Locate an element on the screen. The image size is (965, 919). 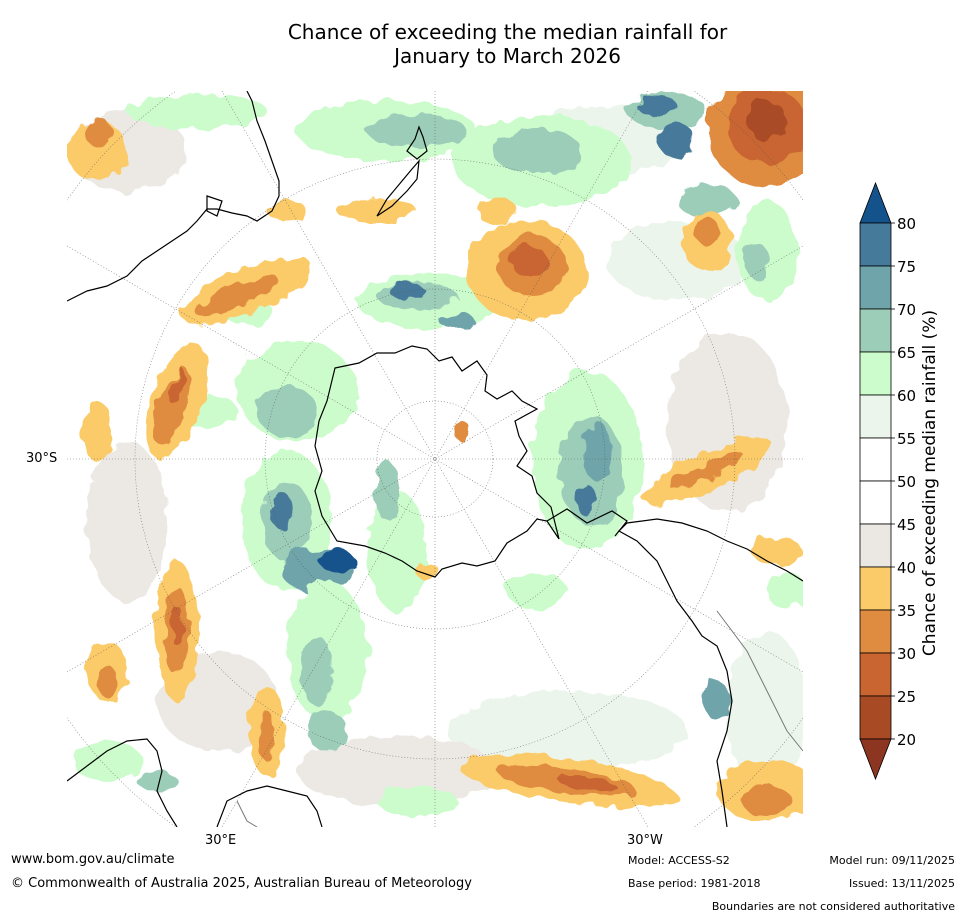
colorbar-tick-label: 75 is located at coordinates (906, 267).